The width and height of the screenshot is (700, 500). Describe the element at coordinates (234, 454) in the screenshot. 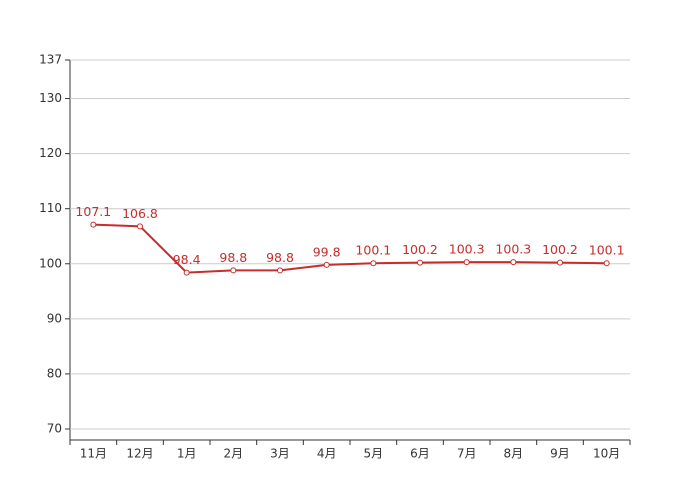

I see `x-tick-label: 2月` at that location.